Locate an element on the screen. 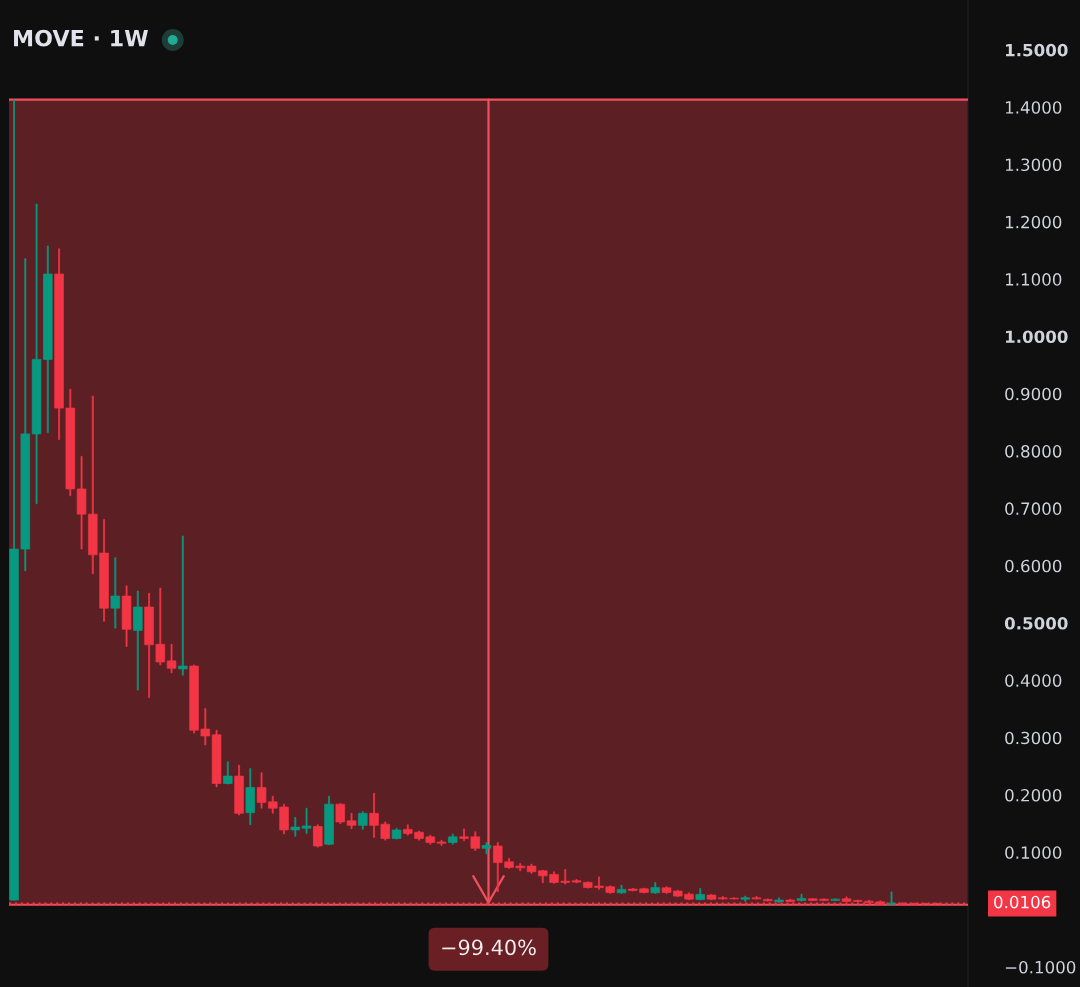 The height and width of the screenshot is (987, 1080). y-tick-label: 0.3000 is located at coordinates (1033, 738).